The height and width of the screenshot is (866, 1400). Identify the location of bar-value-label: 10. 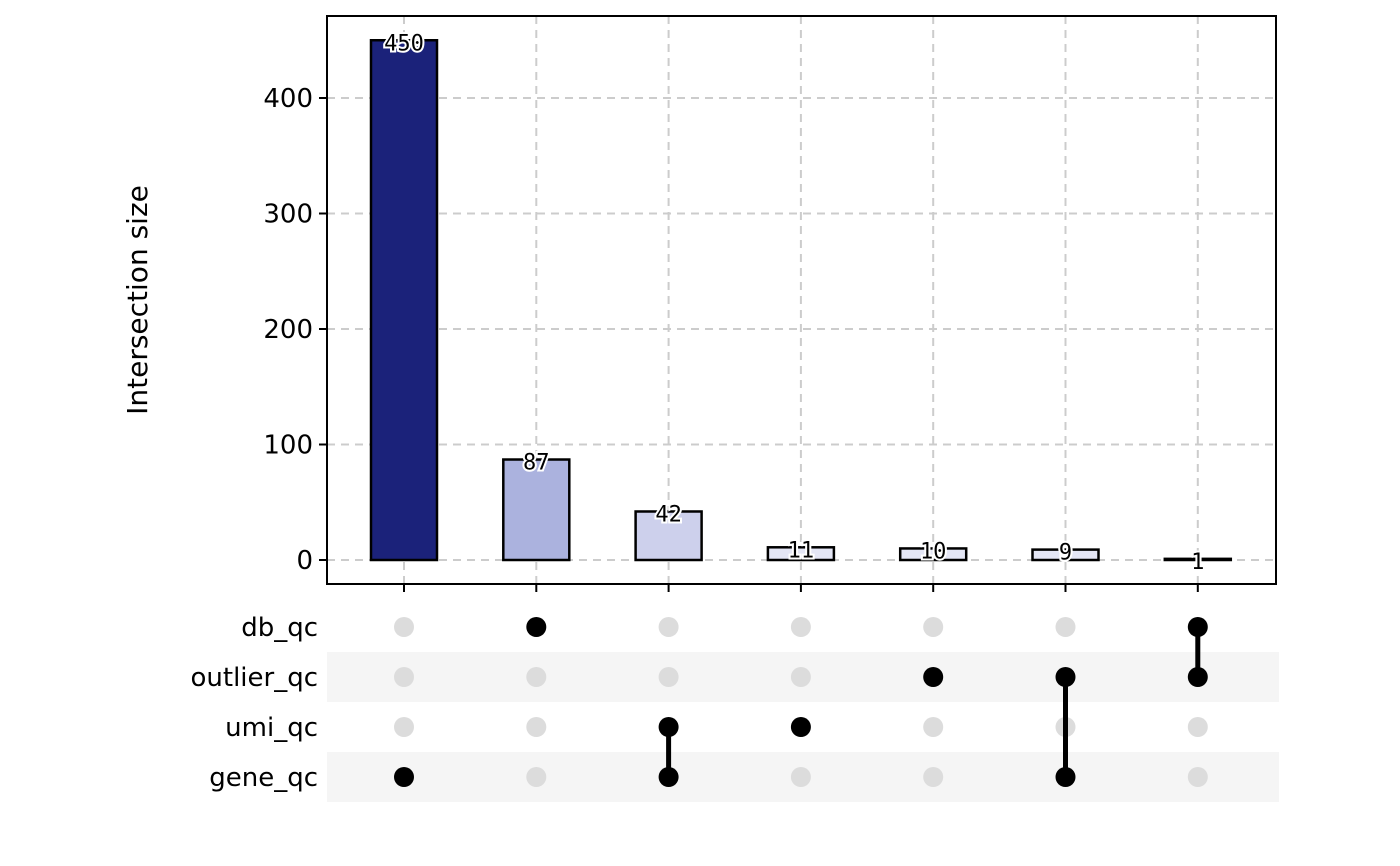
(933, 551).